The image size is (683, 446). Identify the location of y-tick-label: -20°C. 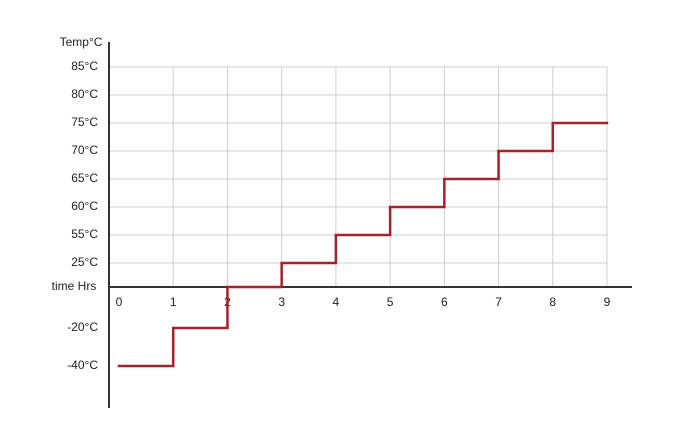
(82, 327).